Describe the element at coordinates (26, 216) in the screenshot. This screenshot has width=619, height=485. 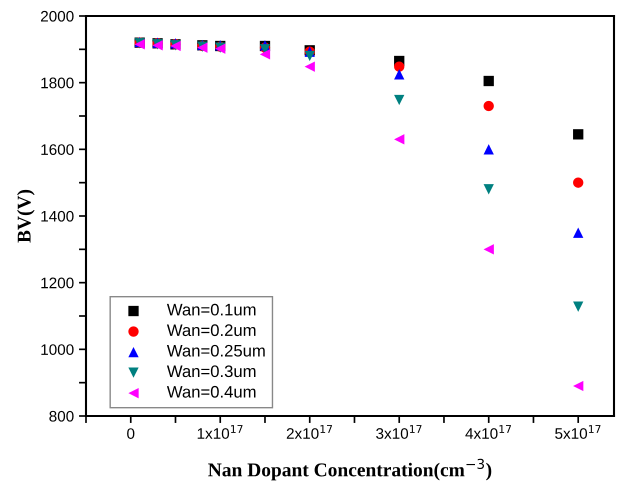
I see `y-axis-title: BV(V)` at that location.